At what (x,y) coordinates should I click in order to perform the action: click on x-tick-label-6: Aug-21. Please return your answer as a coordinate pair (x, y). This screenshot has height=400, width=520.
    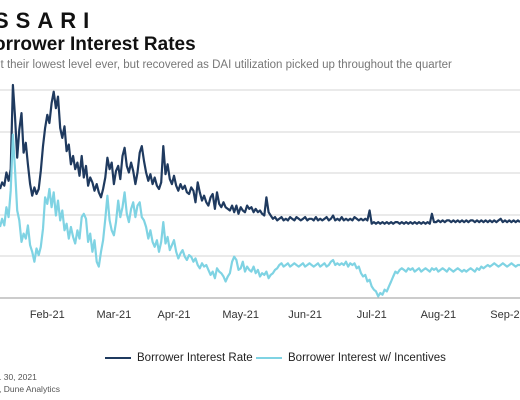
    Looking at the image, I should click on (438, 315).